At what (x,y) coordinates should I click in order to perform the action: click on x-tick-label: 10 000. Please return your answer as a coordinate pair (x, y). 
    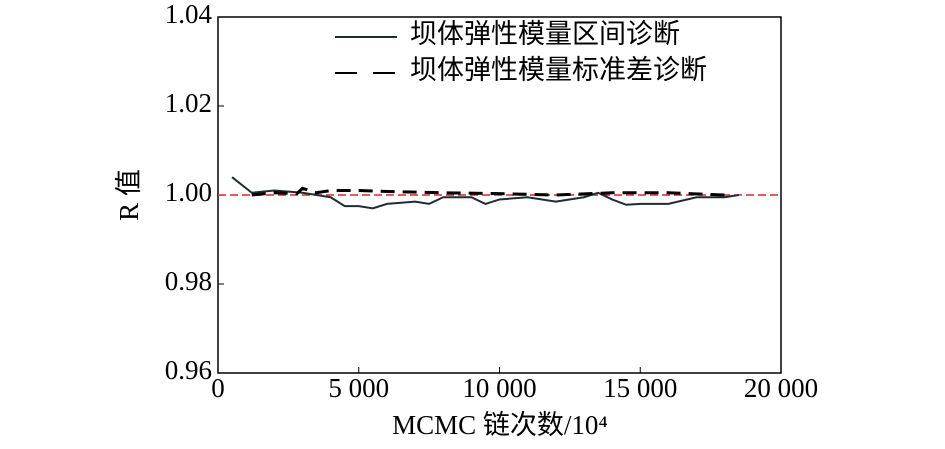
    Looking at the image, I should click on (499, 388).